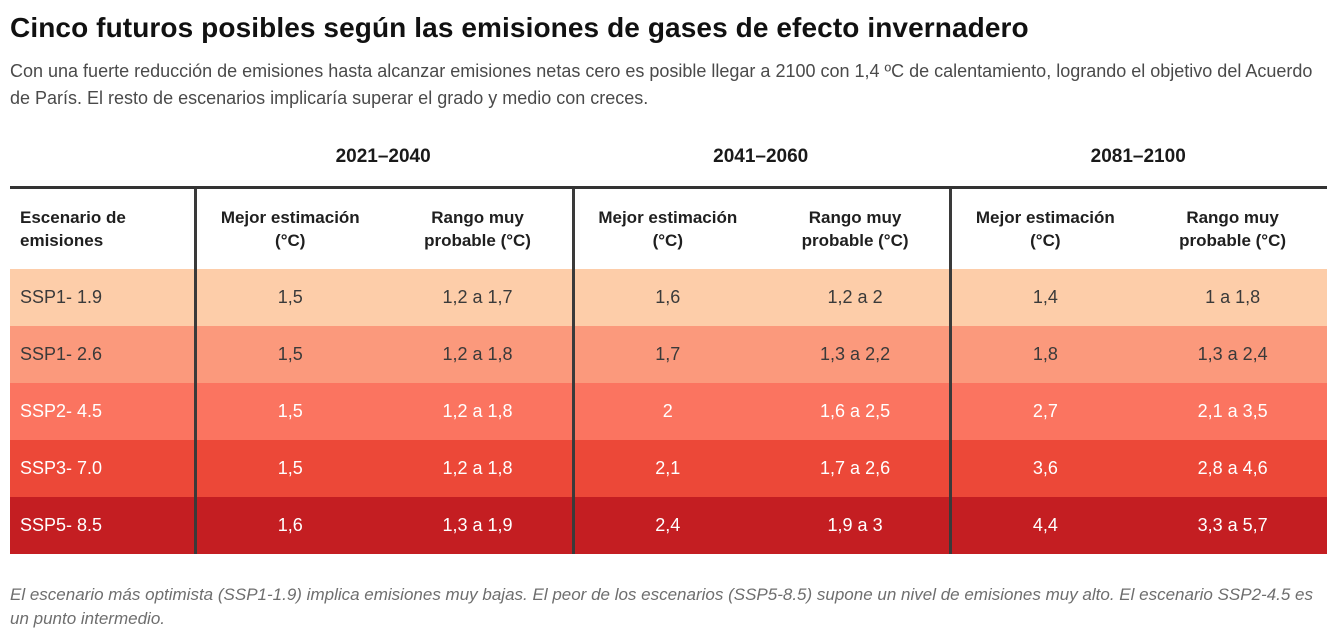 The height and width of the screenshot is (631, 1335). What do you see at coordinates (855, 297) in the screenshot?
I see `likely-range-value: 1,2 a 2` at bounding box center [855, 297].